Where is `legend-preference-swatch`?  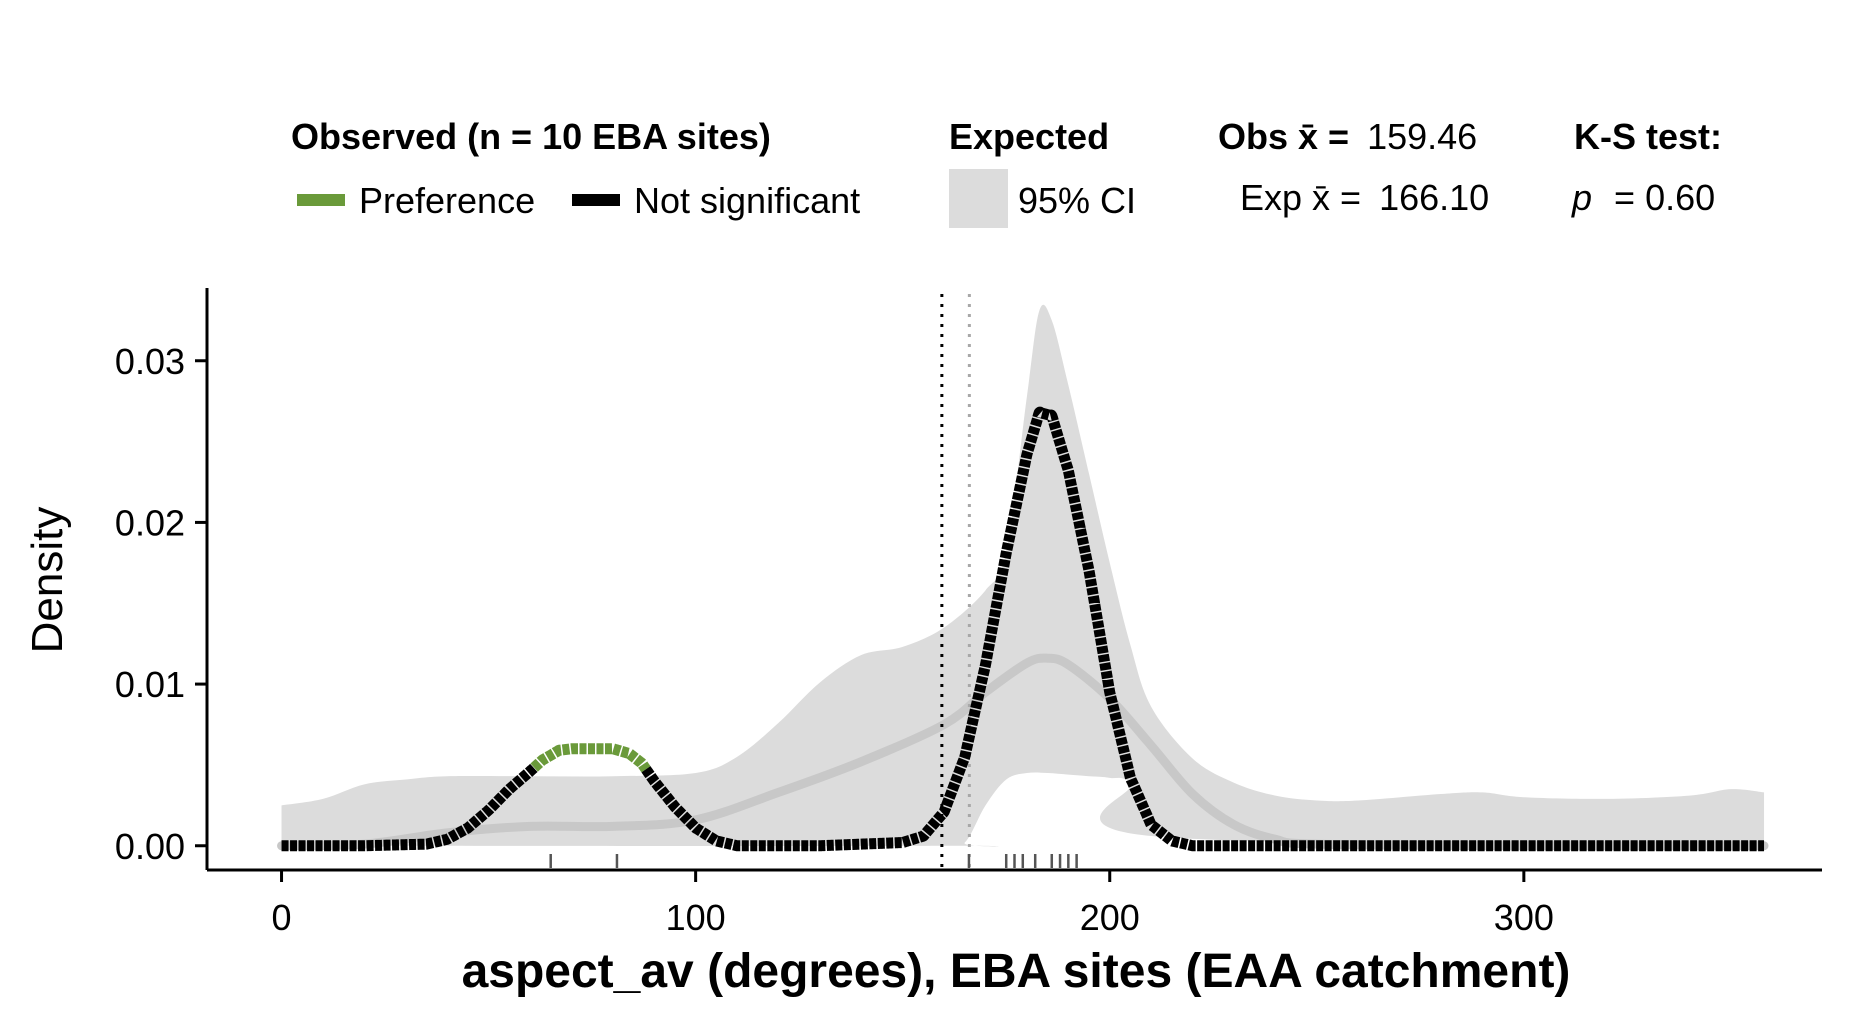
legend-preference-swatch is located at coordinates (321, 200).